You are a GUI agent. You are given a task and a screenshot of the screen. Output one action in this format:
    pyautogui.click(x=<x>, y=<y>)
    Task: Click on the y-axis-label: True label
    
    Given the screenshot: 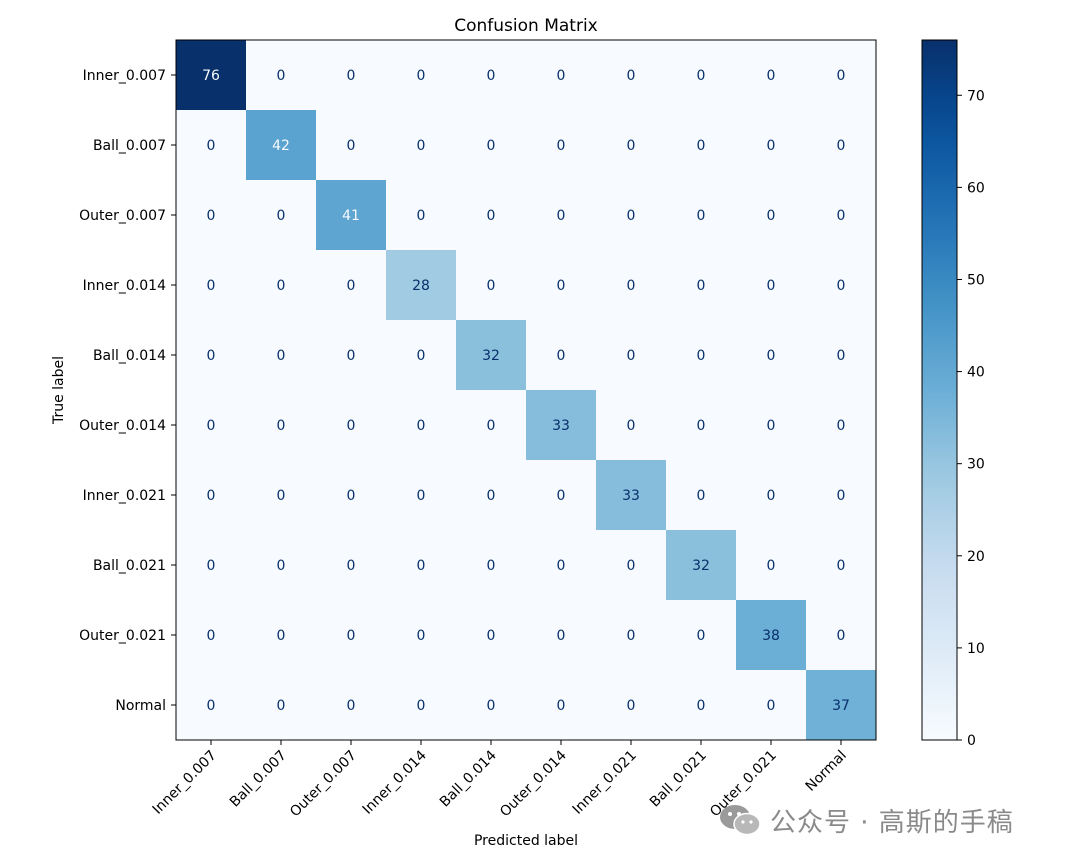 What is the action you would take?
    pyautogui.click(x=59, y=390)
    